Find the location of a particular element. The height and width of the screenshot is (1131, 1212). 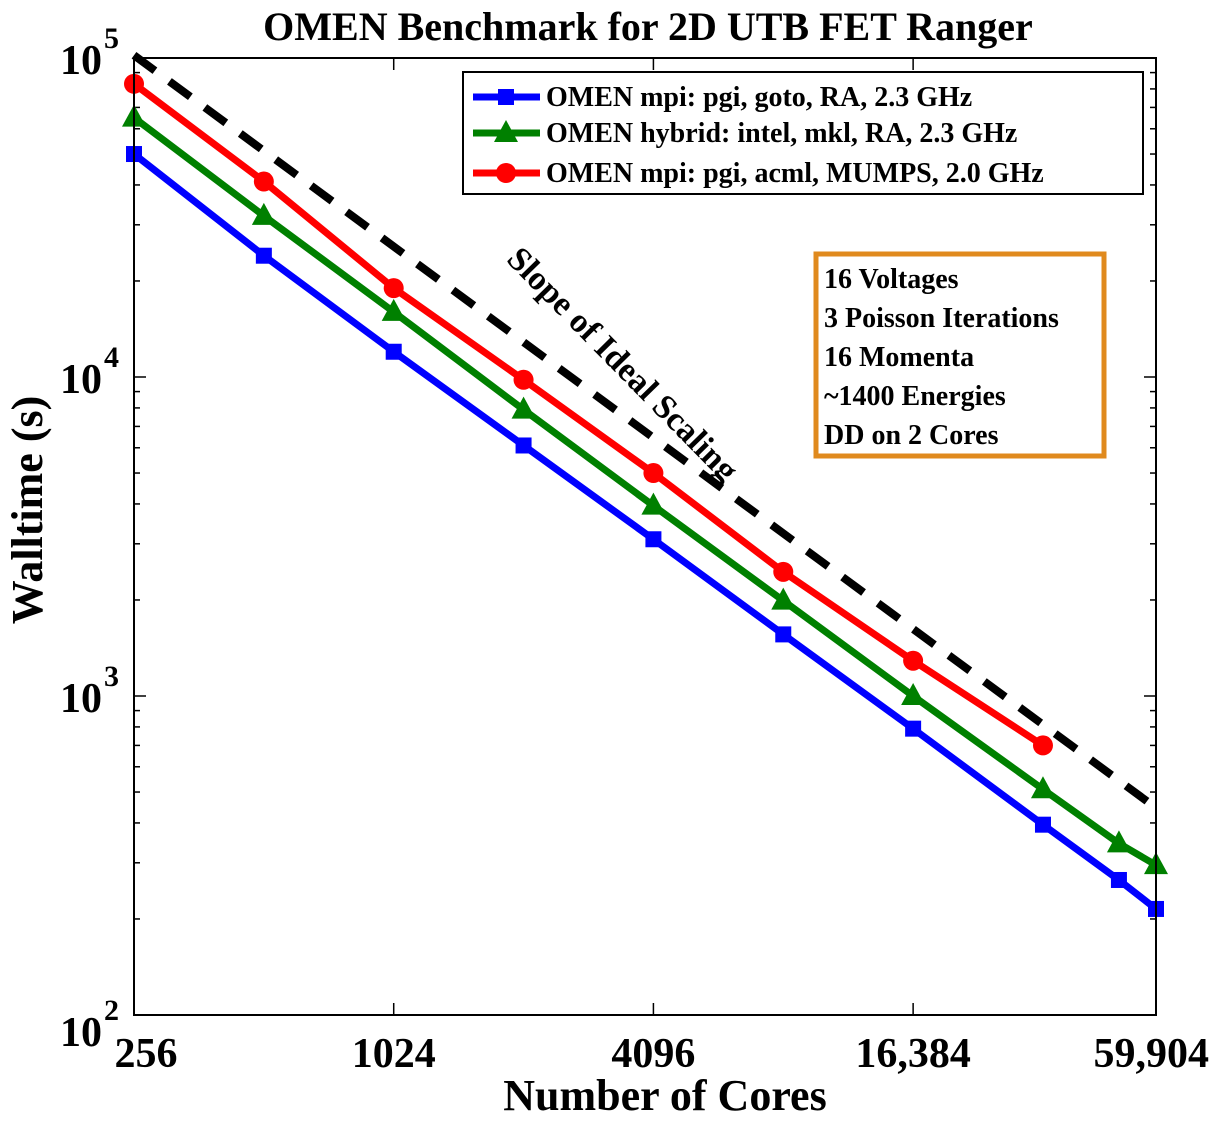

x-tick-labels: 256 1024 4096 16,384 59,904 is located at coordinates (662, 1054).